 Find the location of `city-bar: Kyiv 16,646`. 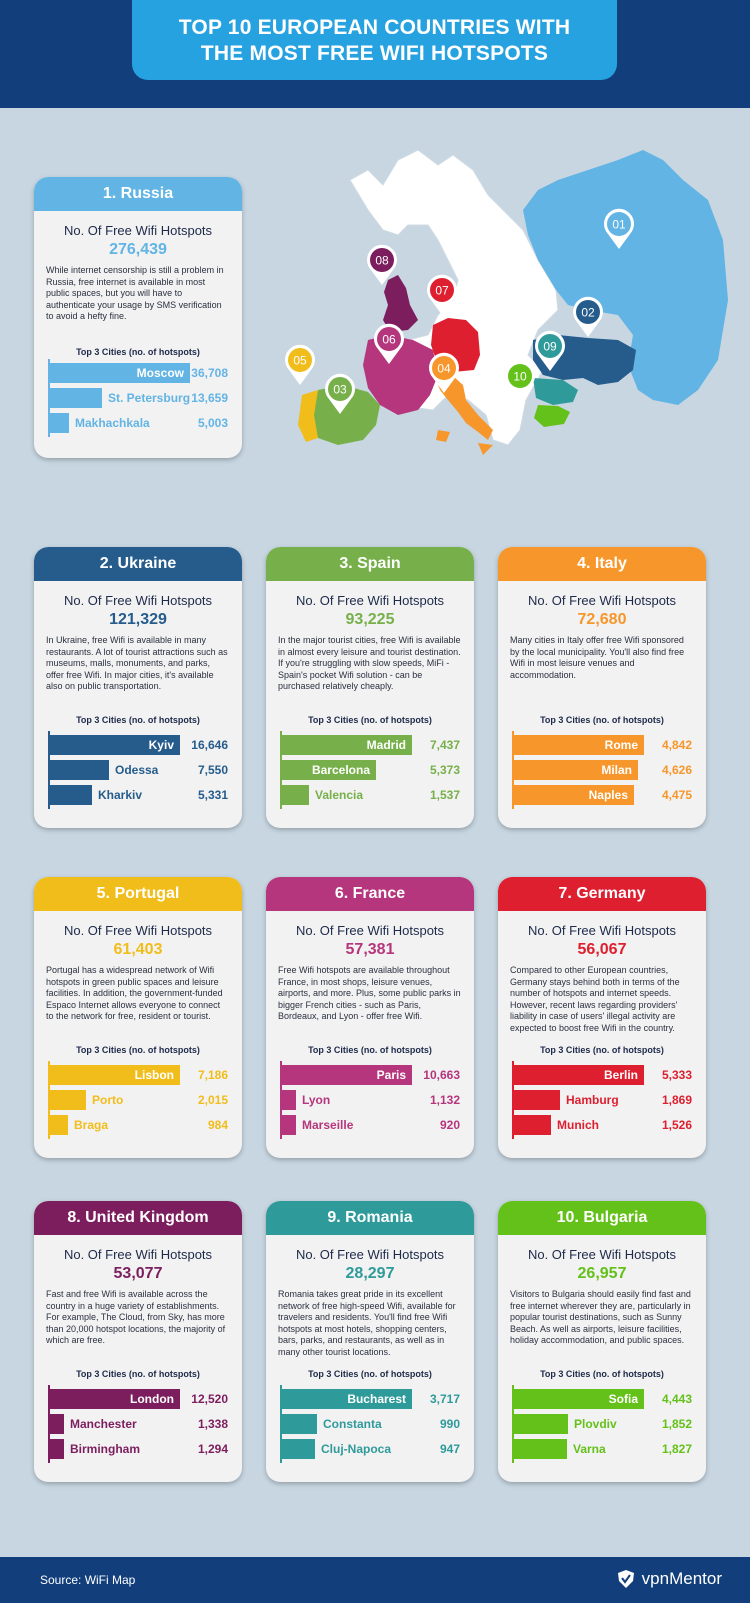

city-bar: Kyiv 16,646 is located at coordinates (140, 745).